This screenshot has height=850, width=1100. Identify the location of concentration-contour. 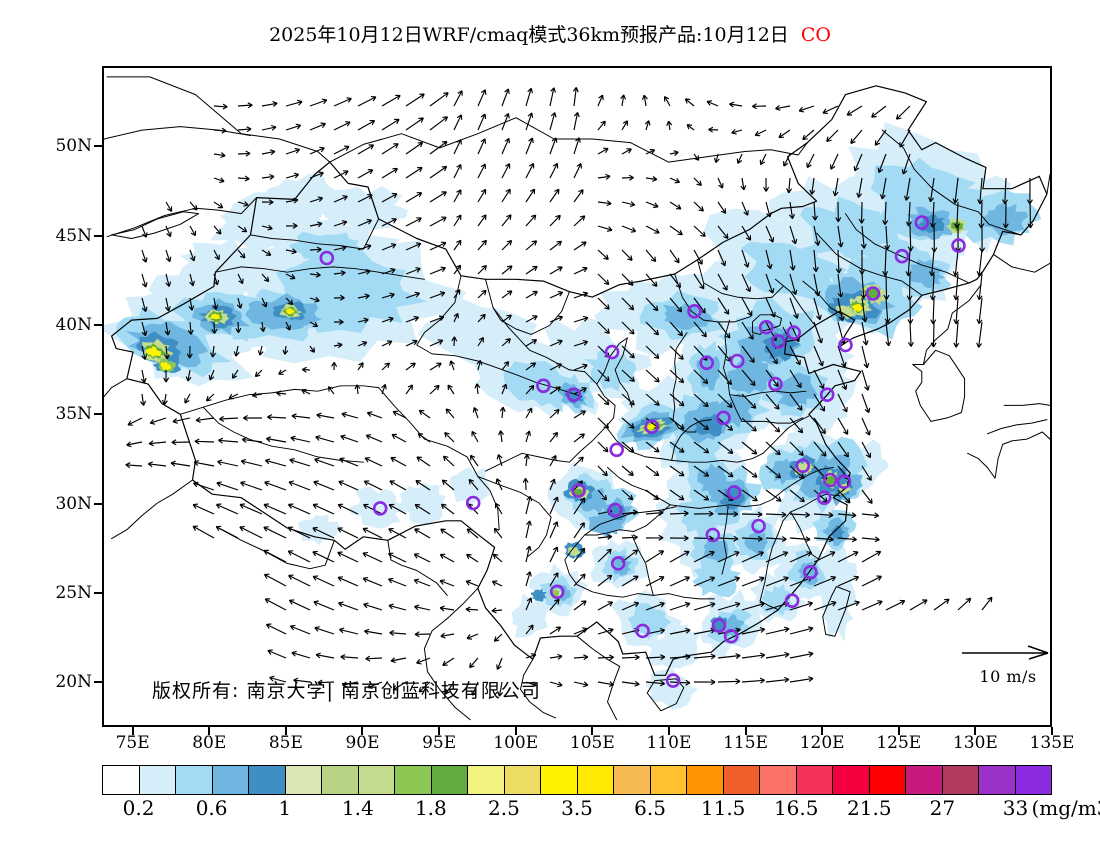
(215, 316).